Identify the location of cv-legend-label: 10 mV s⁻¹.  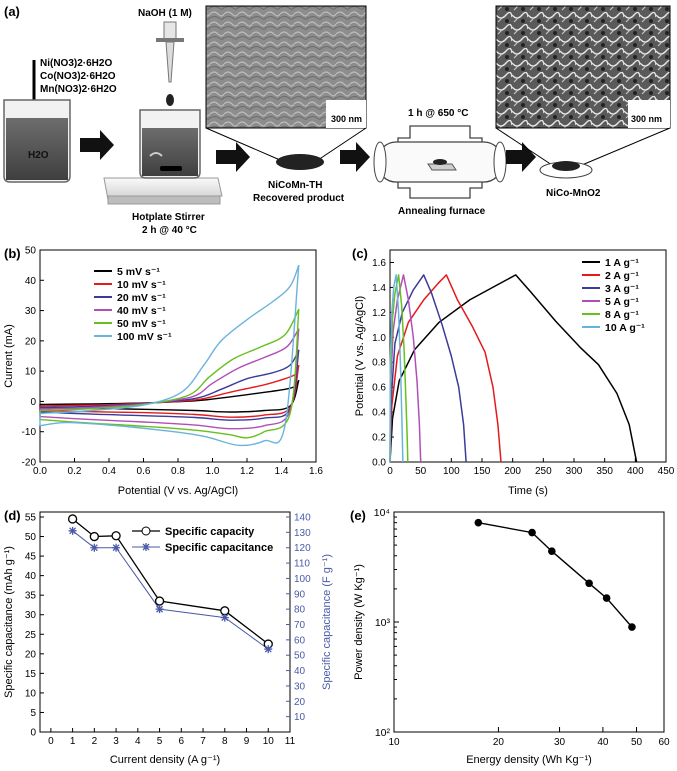
(141, 285).